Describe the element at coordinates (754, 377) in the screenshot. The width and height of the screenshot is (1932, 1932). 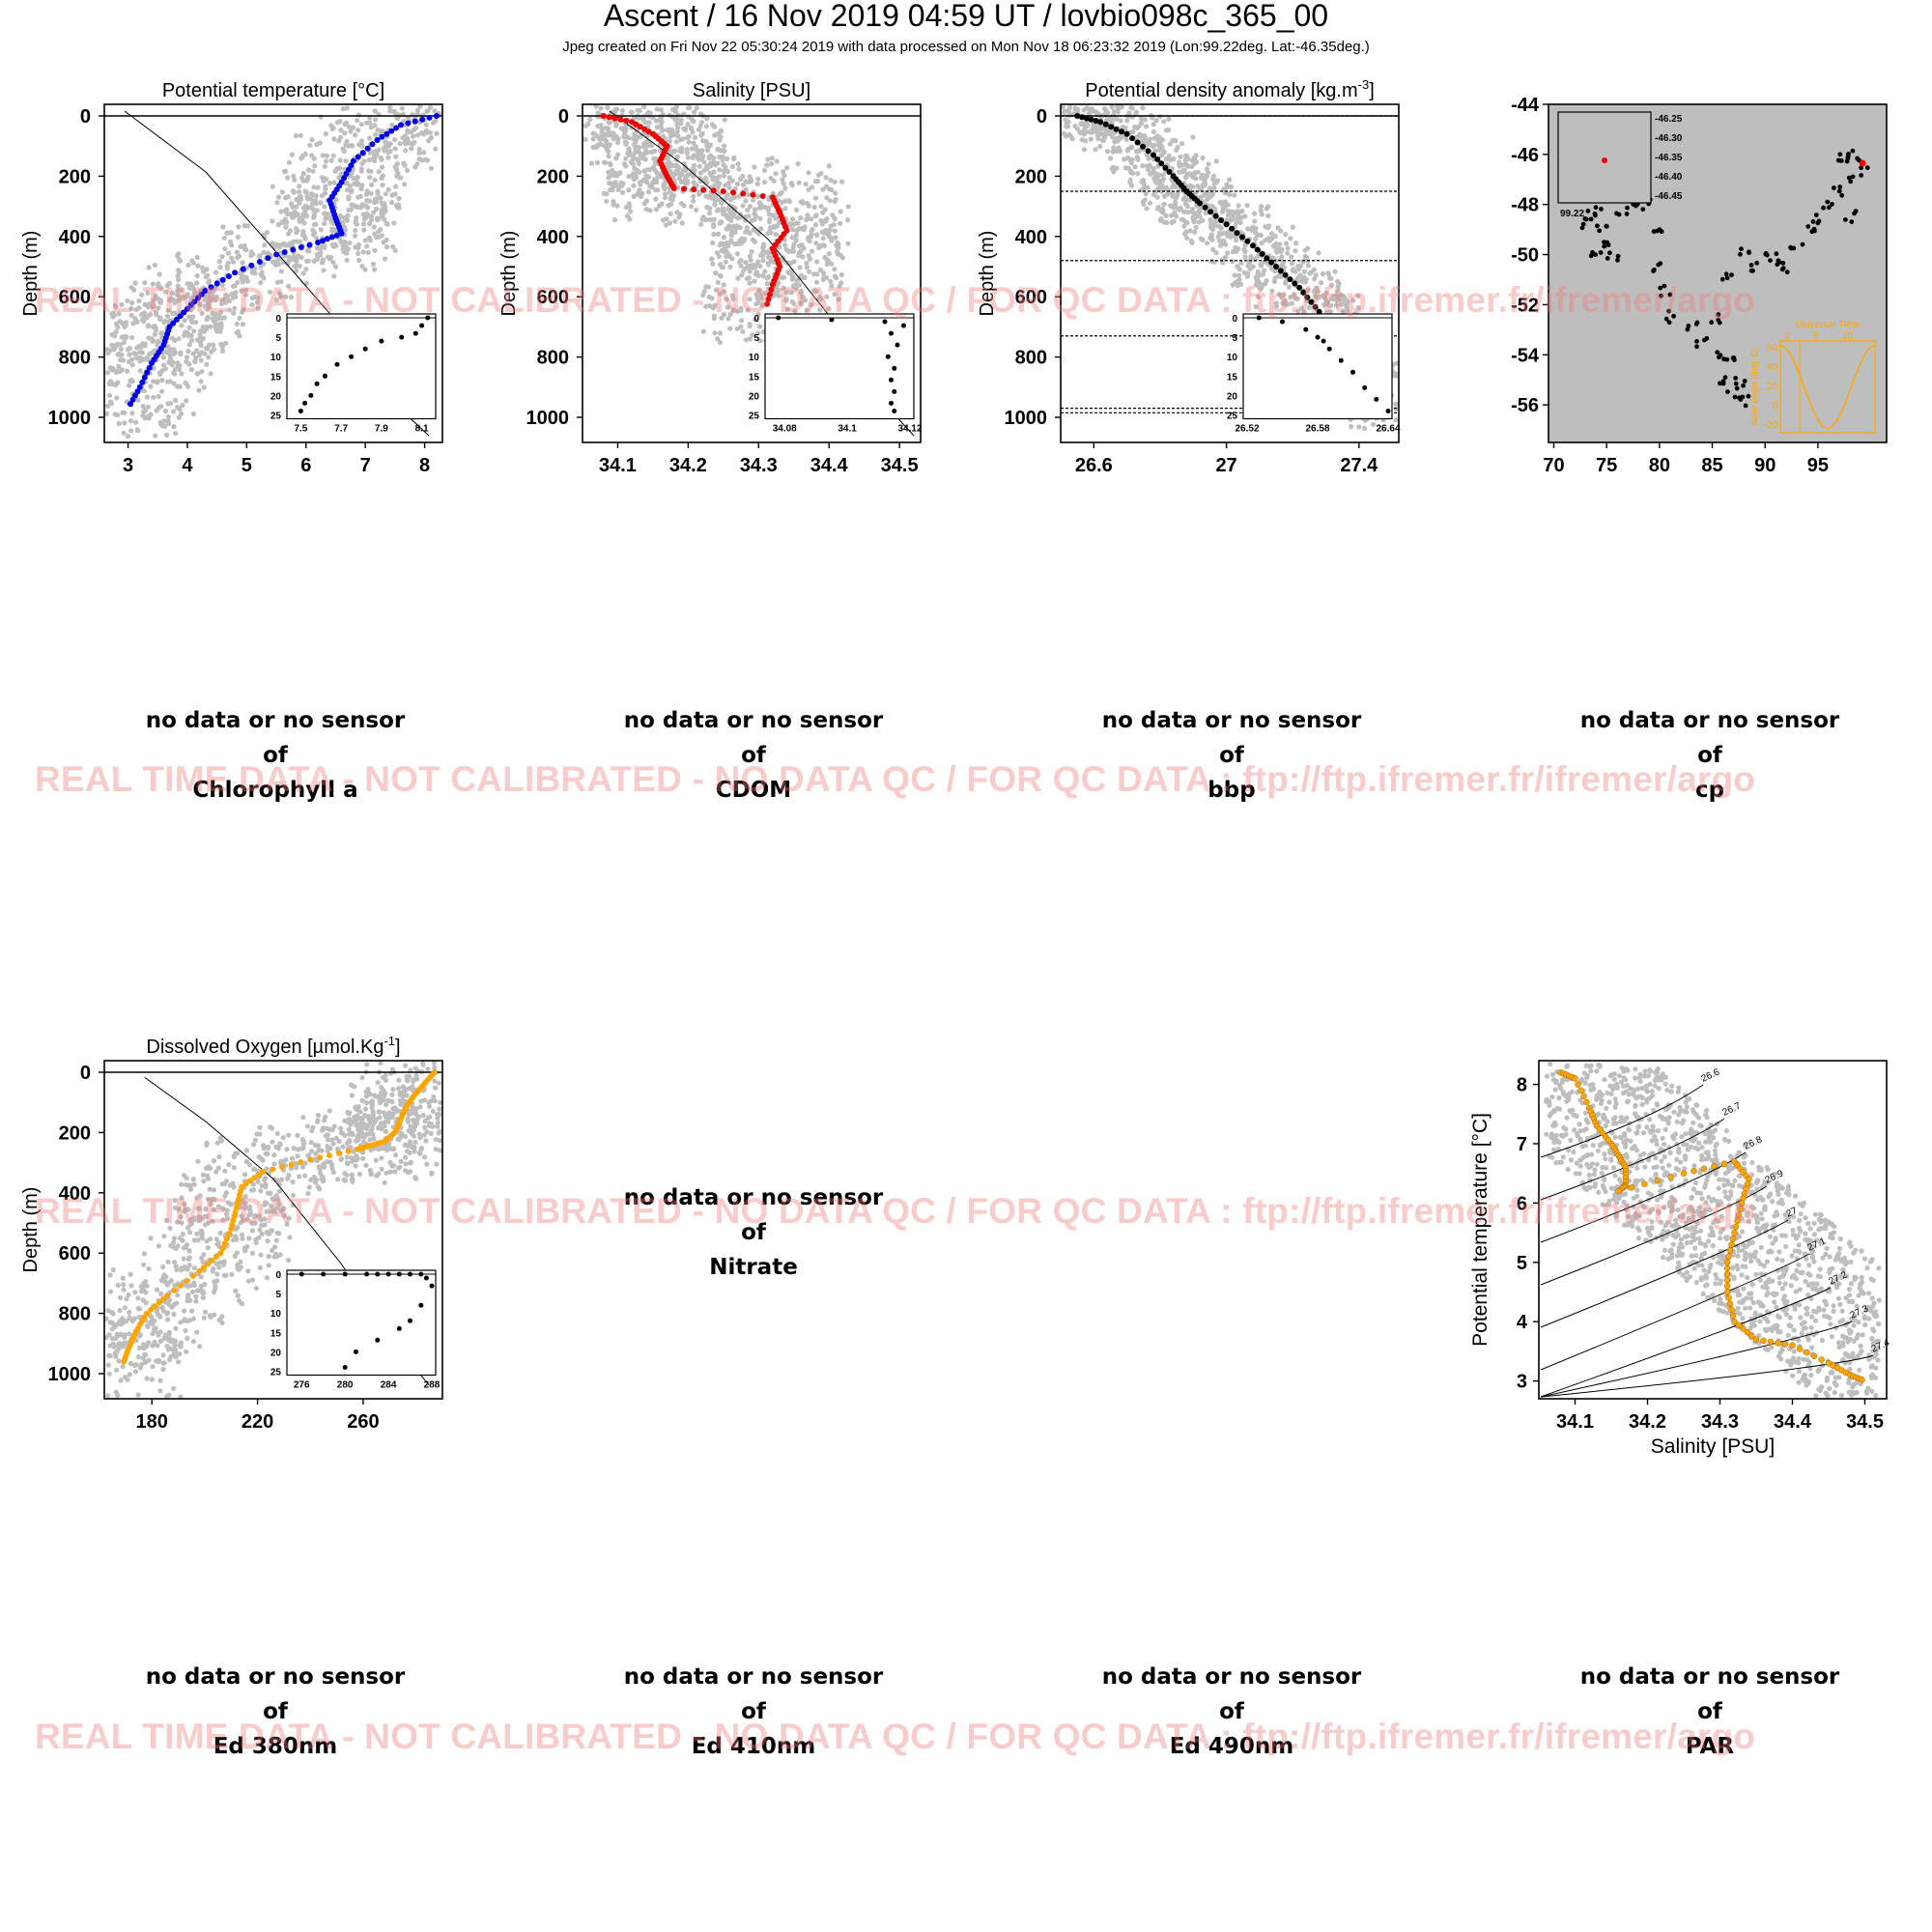
I see `inset-y-tick-label: 15` at that location.